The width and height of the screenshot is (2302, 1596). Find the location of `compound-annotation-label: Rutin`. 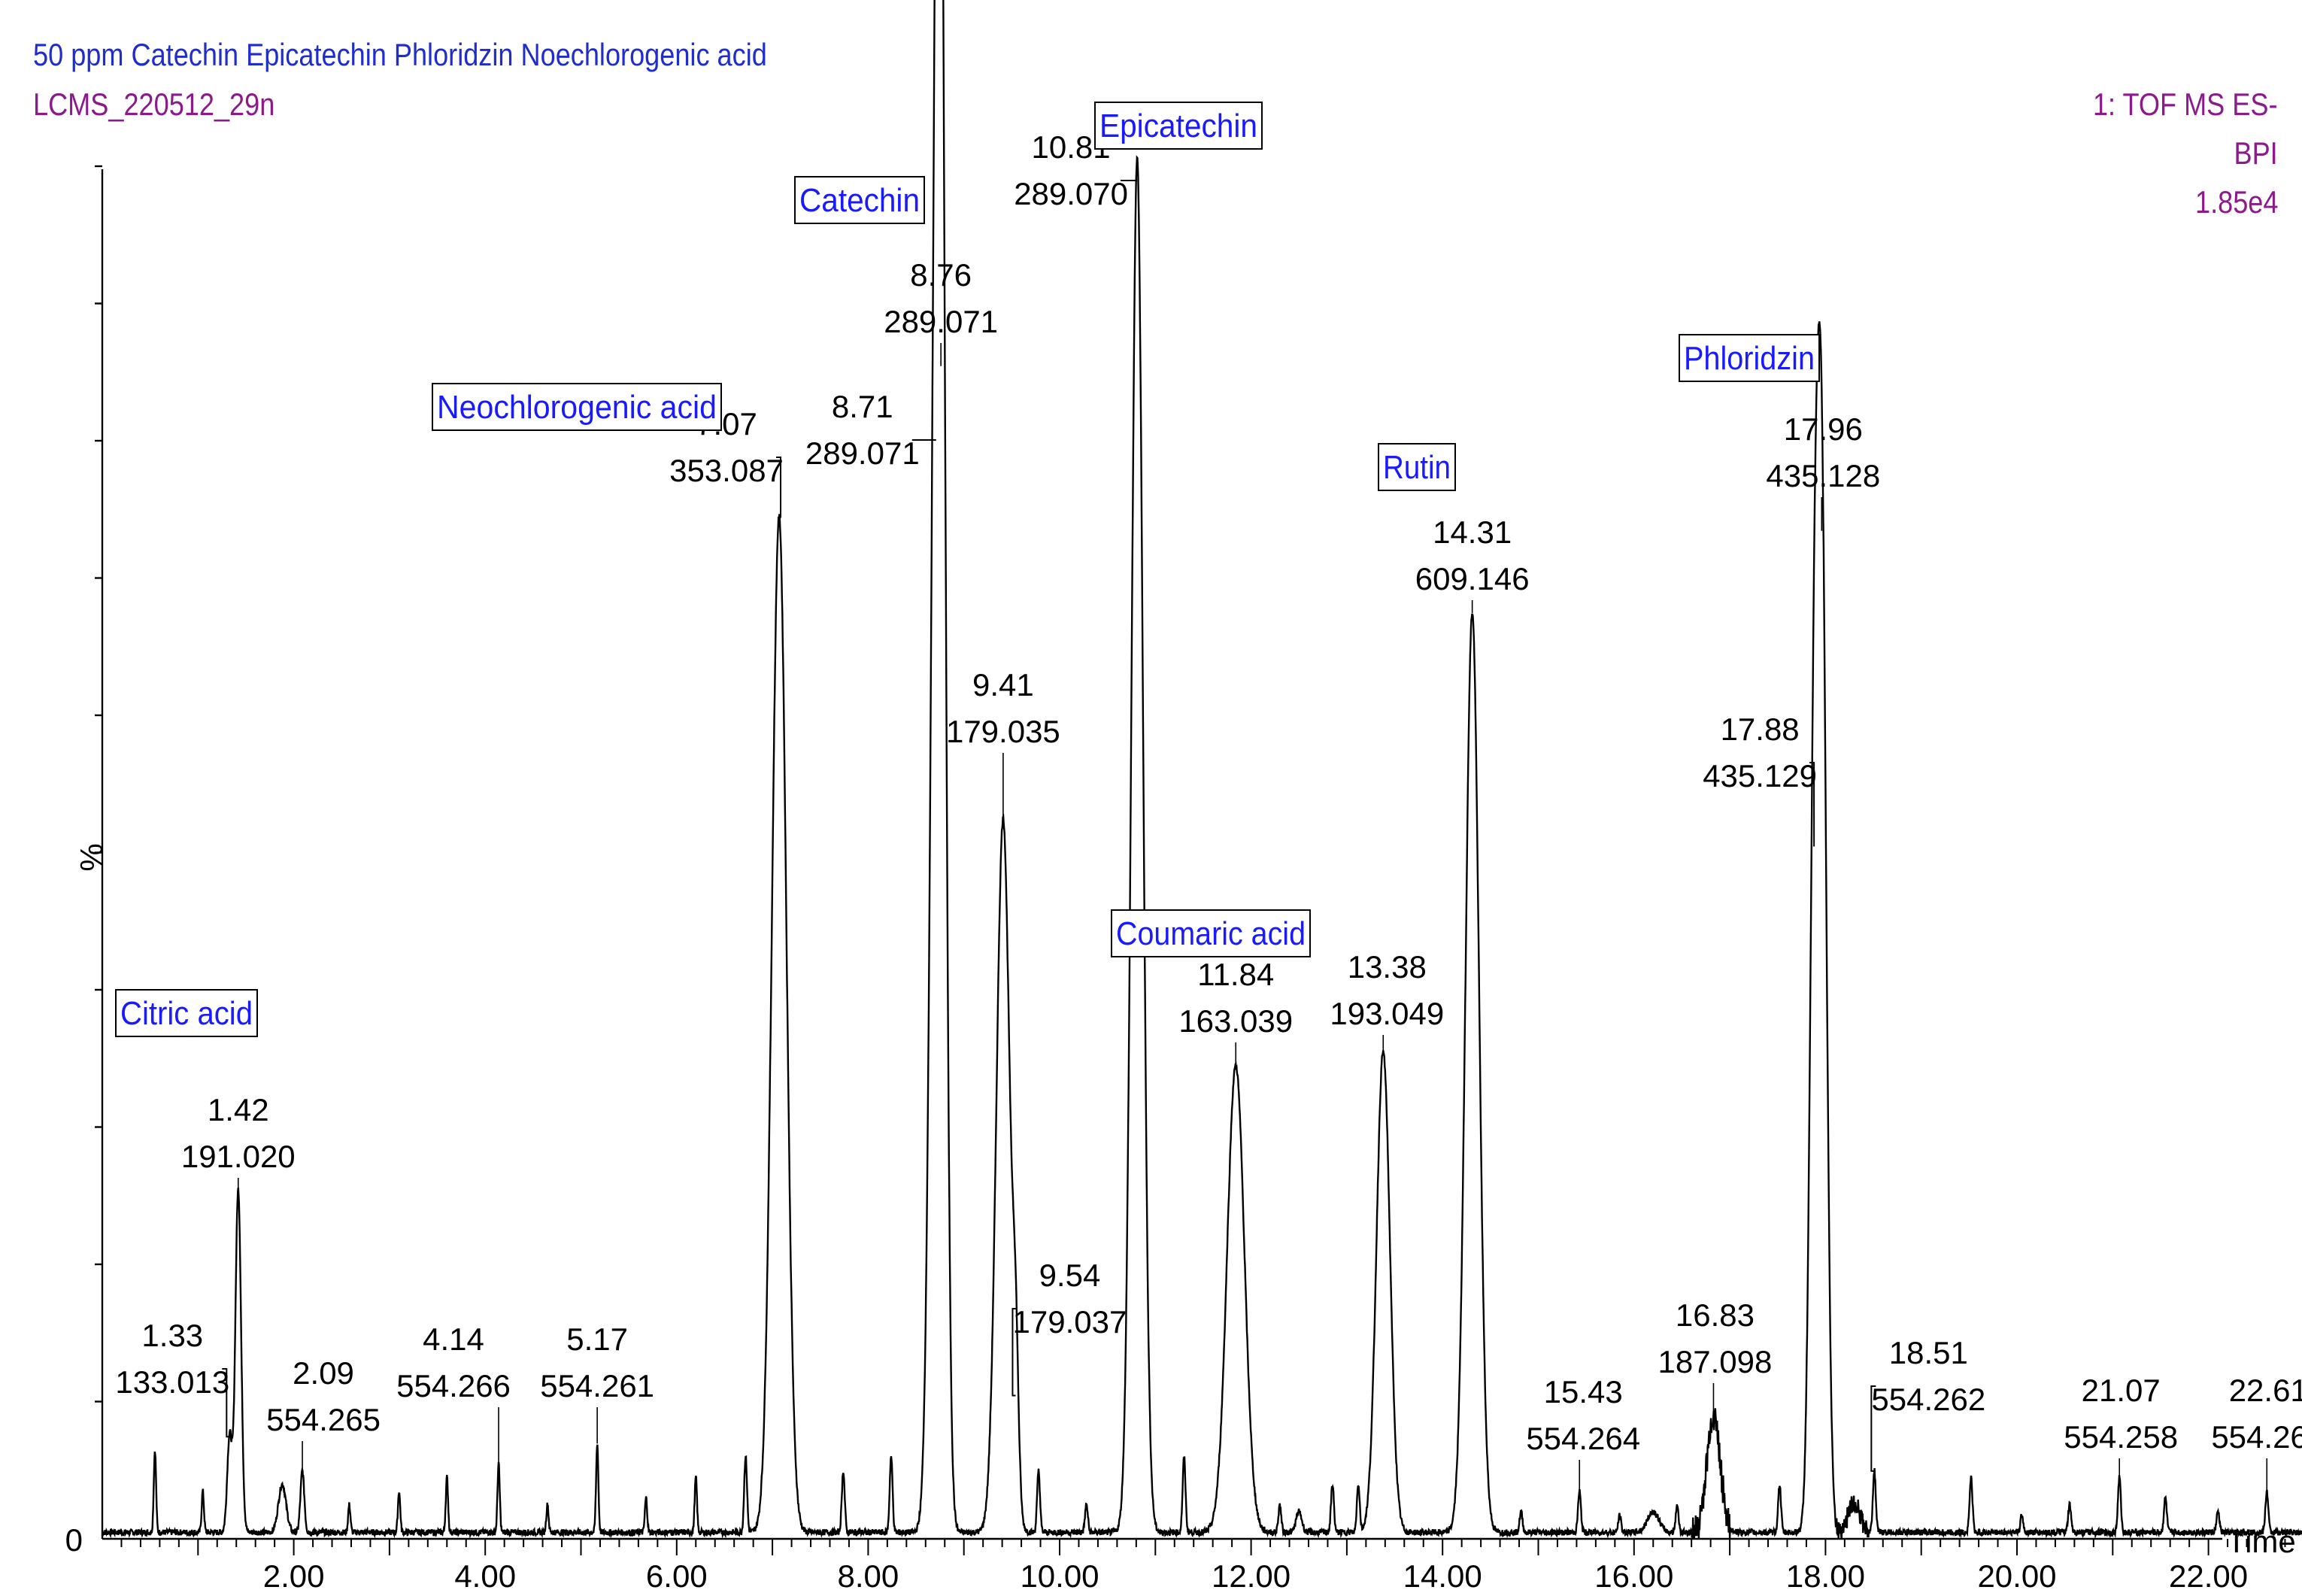

compound-annotation-label: Rutin is located at coordinates (1417, 468).